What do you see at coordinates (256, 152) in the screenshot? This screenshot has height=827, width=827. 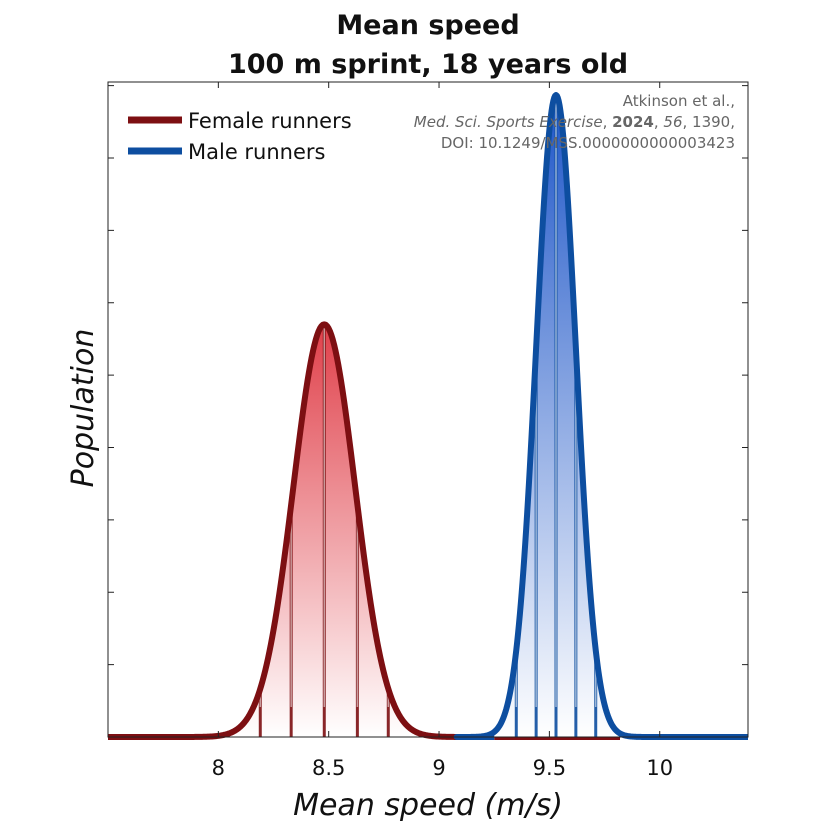 I see `legend-label-male: Male runners` at bounding box center [256, 152].